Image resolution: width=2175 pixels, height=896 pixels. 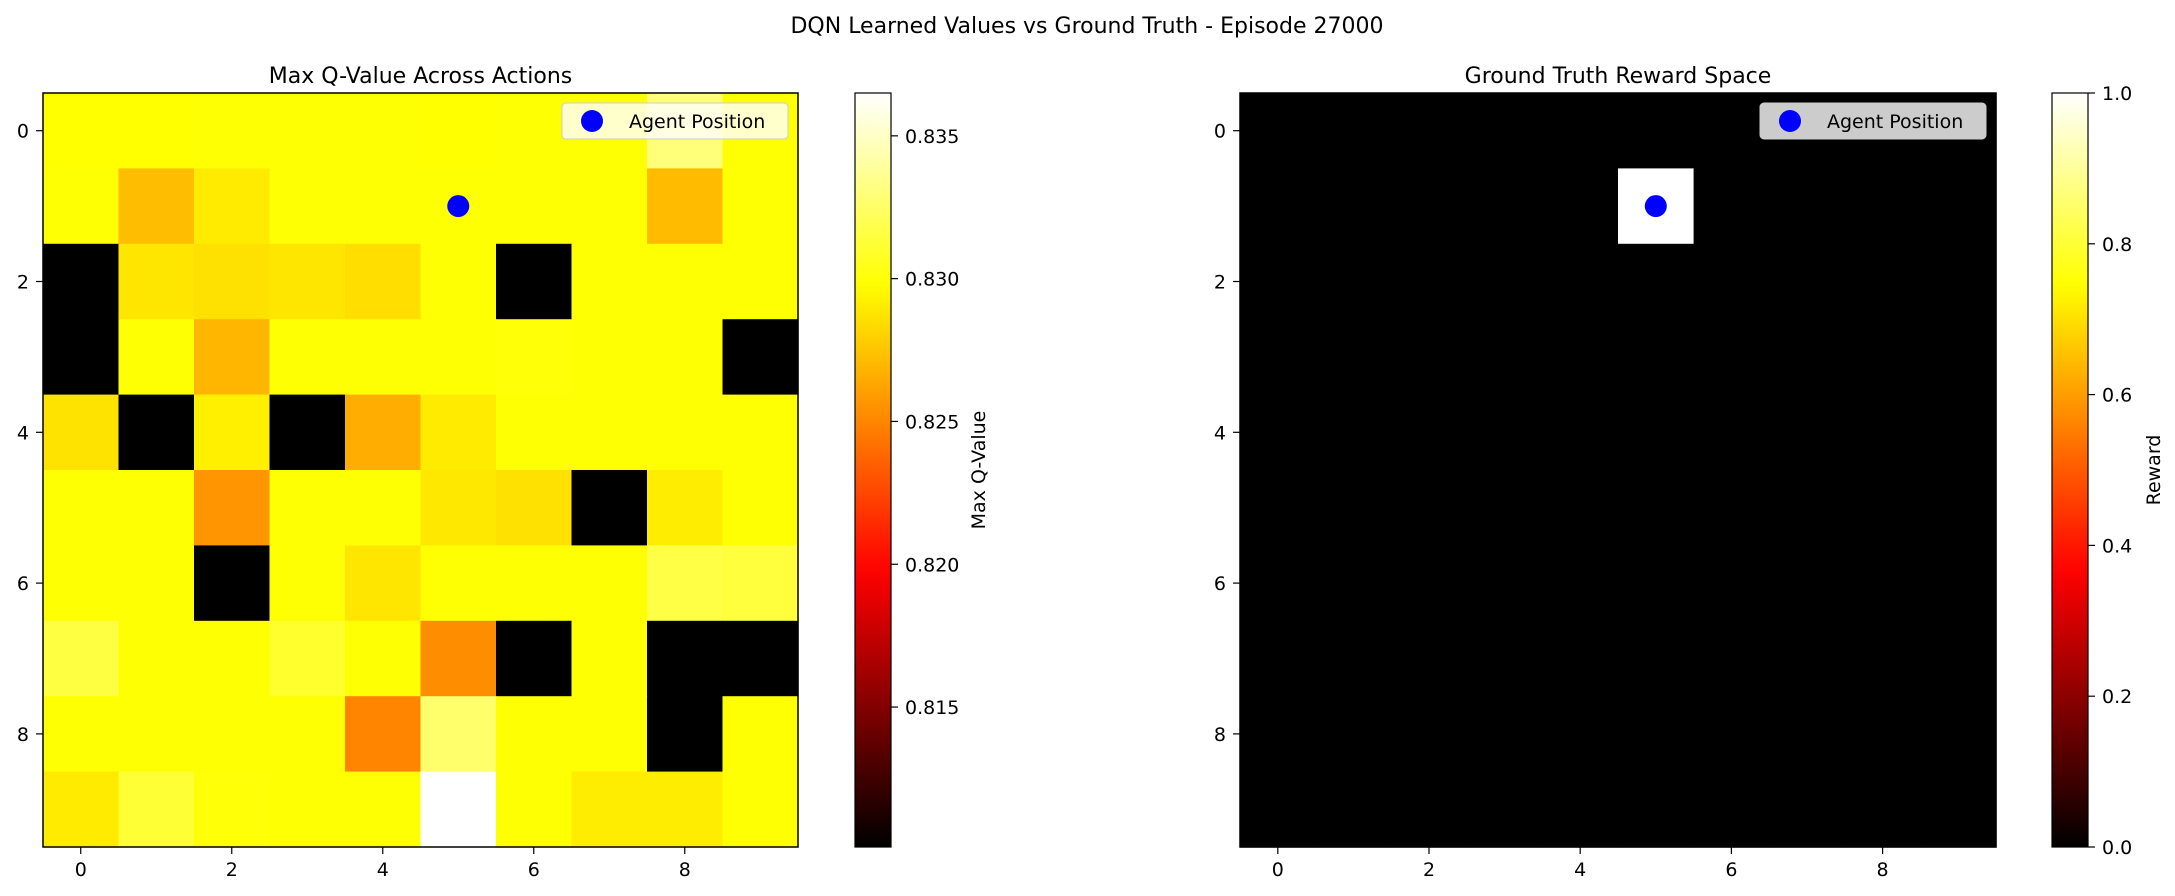 I want to click on colorbar-tick-label: 0.830, so click(x=932, y=280).